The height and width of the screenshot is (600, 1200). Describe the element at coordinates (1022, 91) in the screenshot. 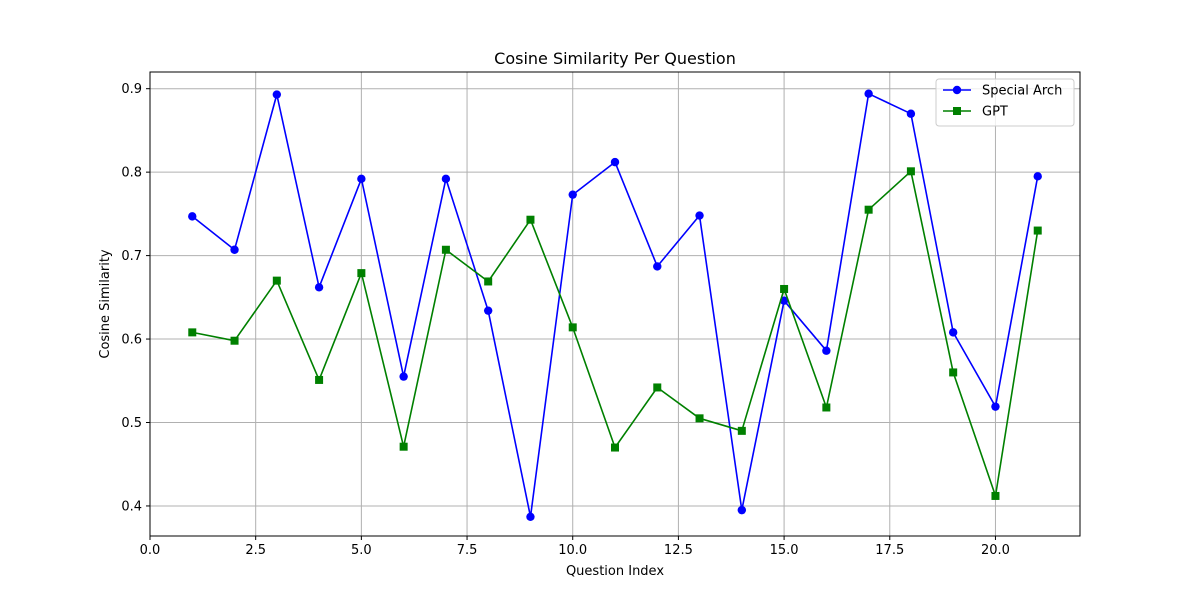

I see `legend-label: Special Arch` at that location.